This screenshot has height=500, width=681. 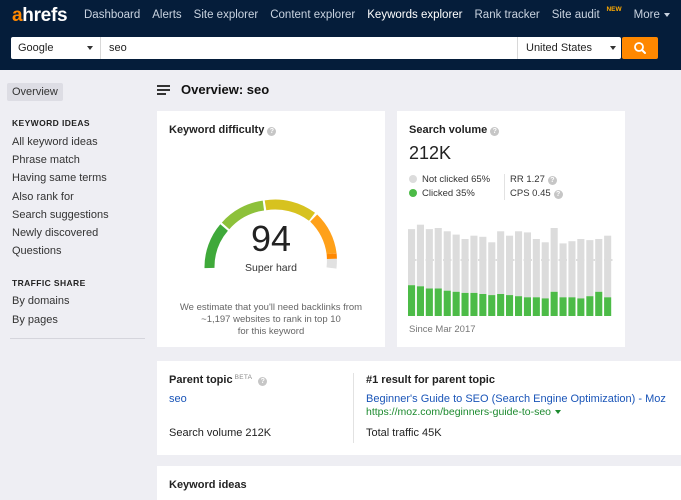 I want to click on clicked-label: Clicked 35%, so click(x=448, y=193).